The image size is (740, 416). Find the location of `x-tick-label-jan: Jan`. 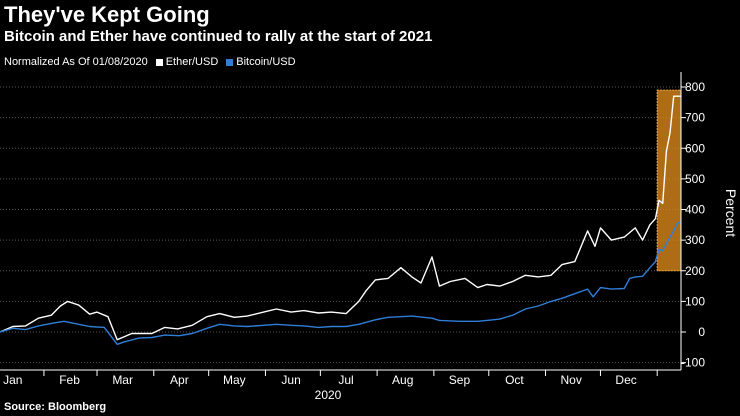

x-tick-label-jan: Jan is located at coordinates (12, 380).